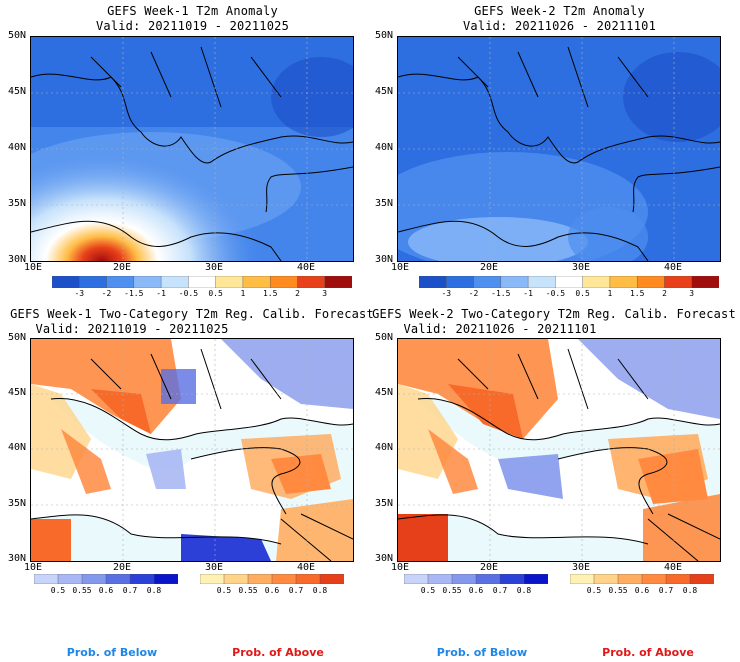  What do you see at coordinates (559, 11) in the screenshot?
I see `panel-title: GEFS Week-2 T2m Anomaly` at bounding box center [559, 11].